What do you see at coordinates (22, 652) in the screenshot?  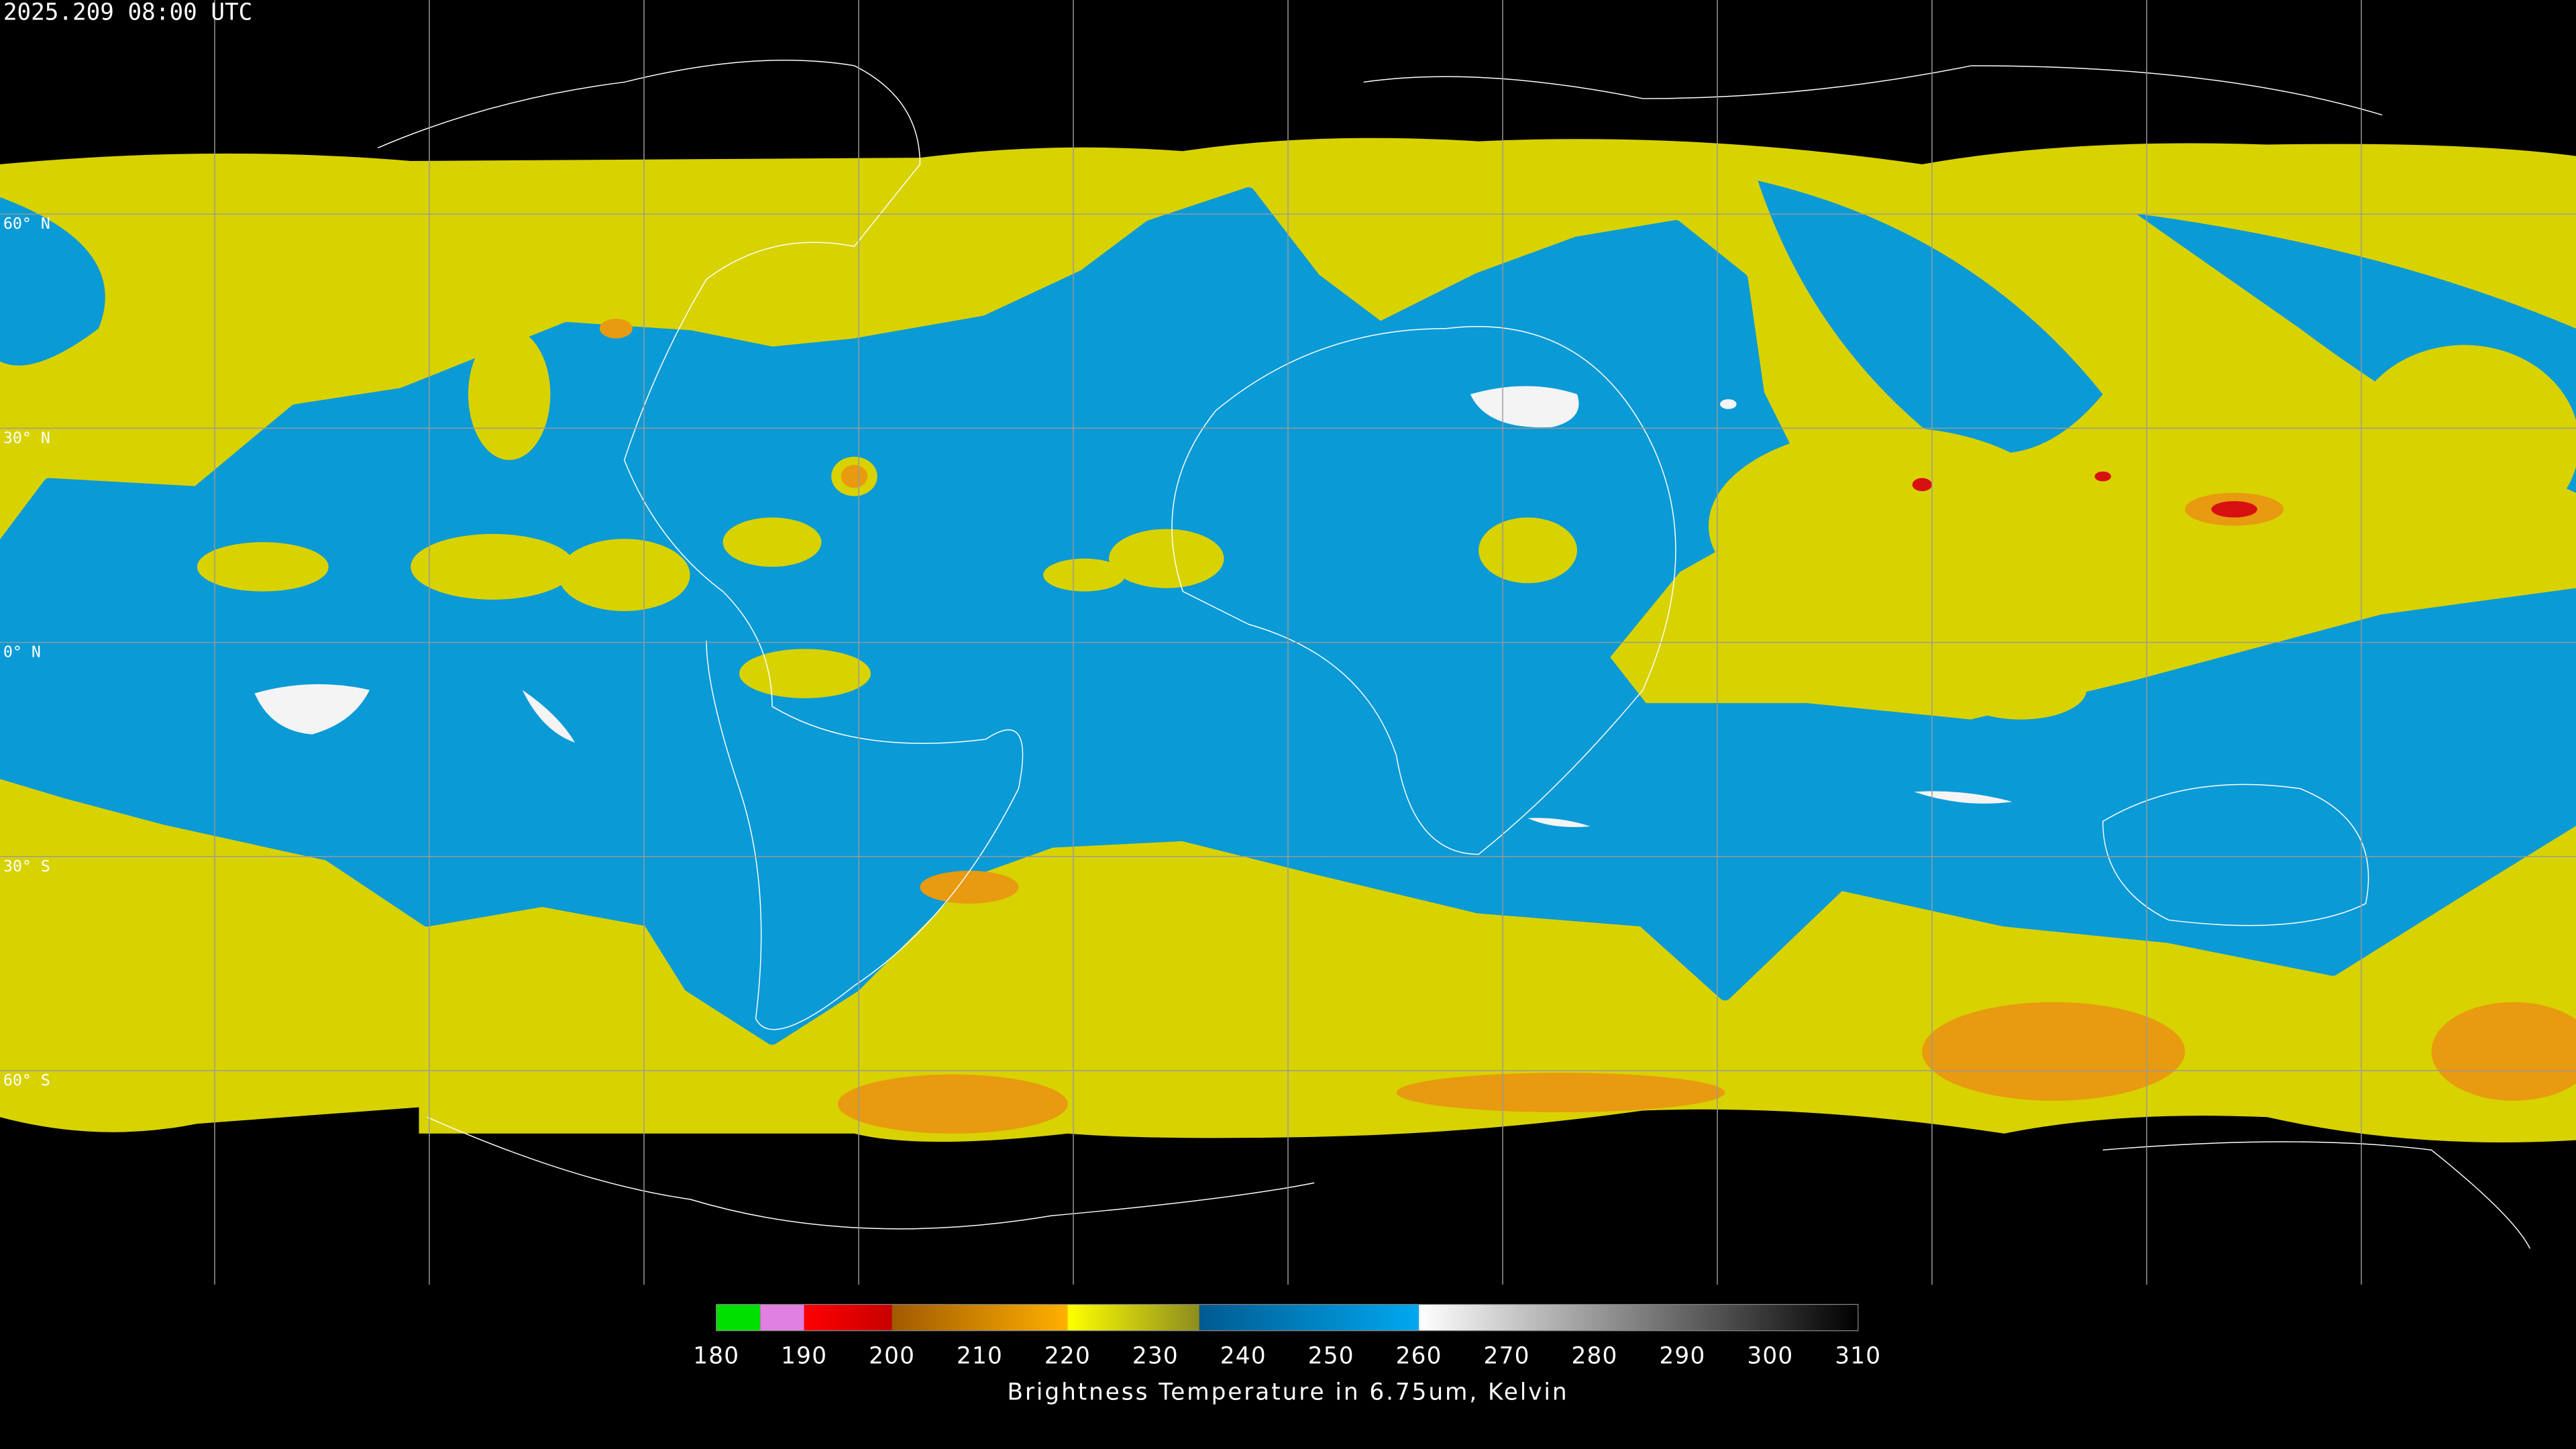 I see `latitude-label: 0° N` at bounding box center [22, 652].